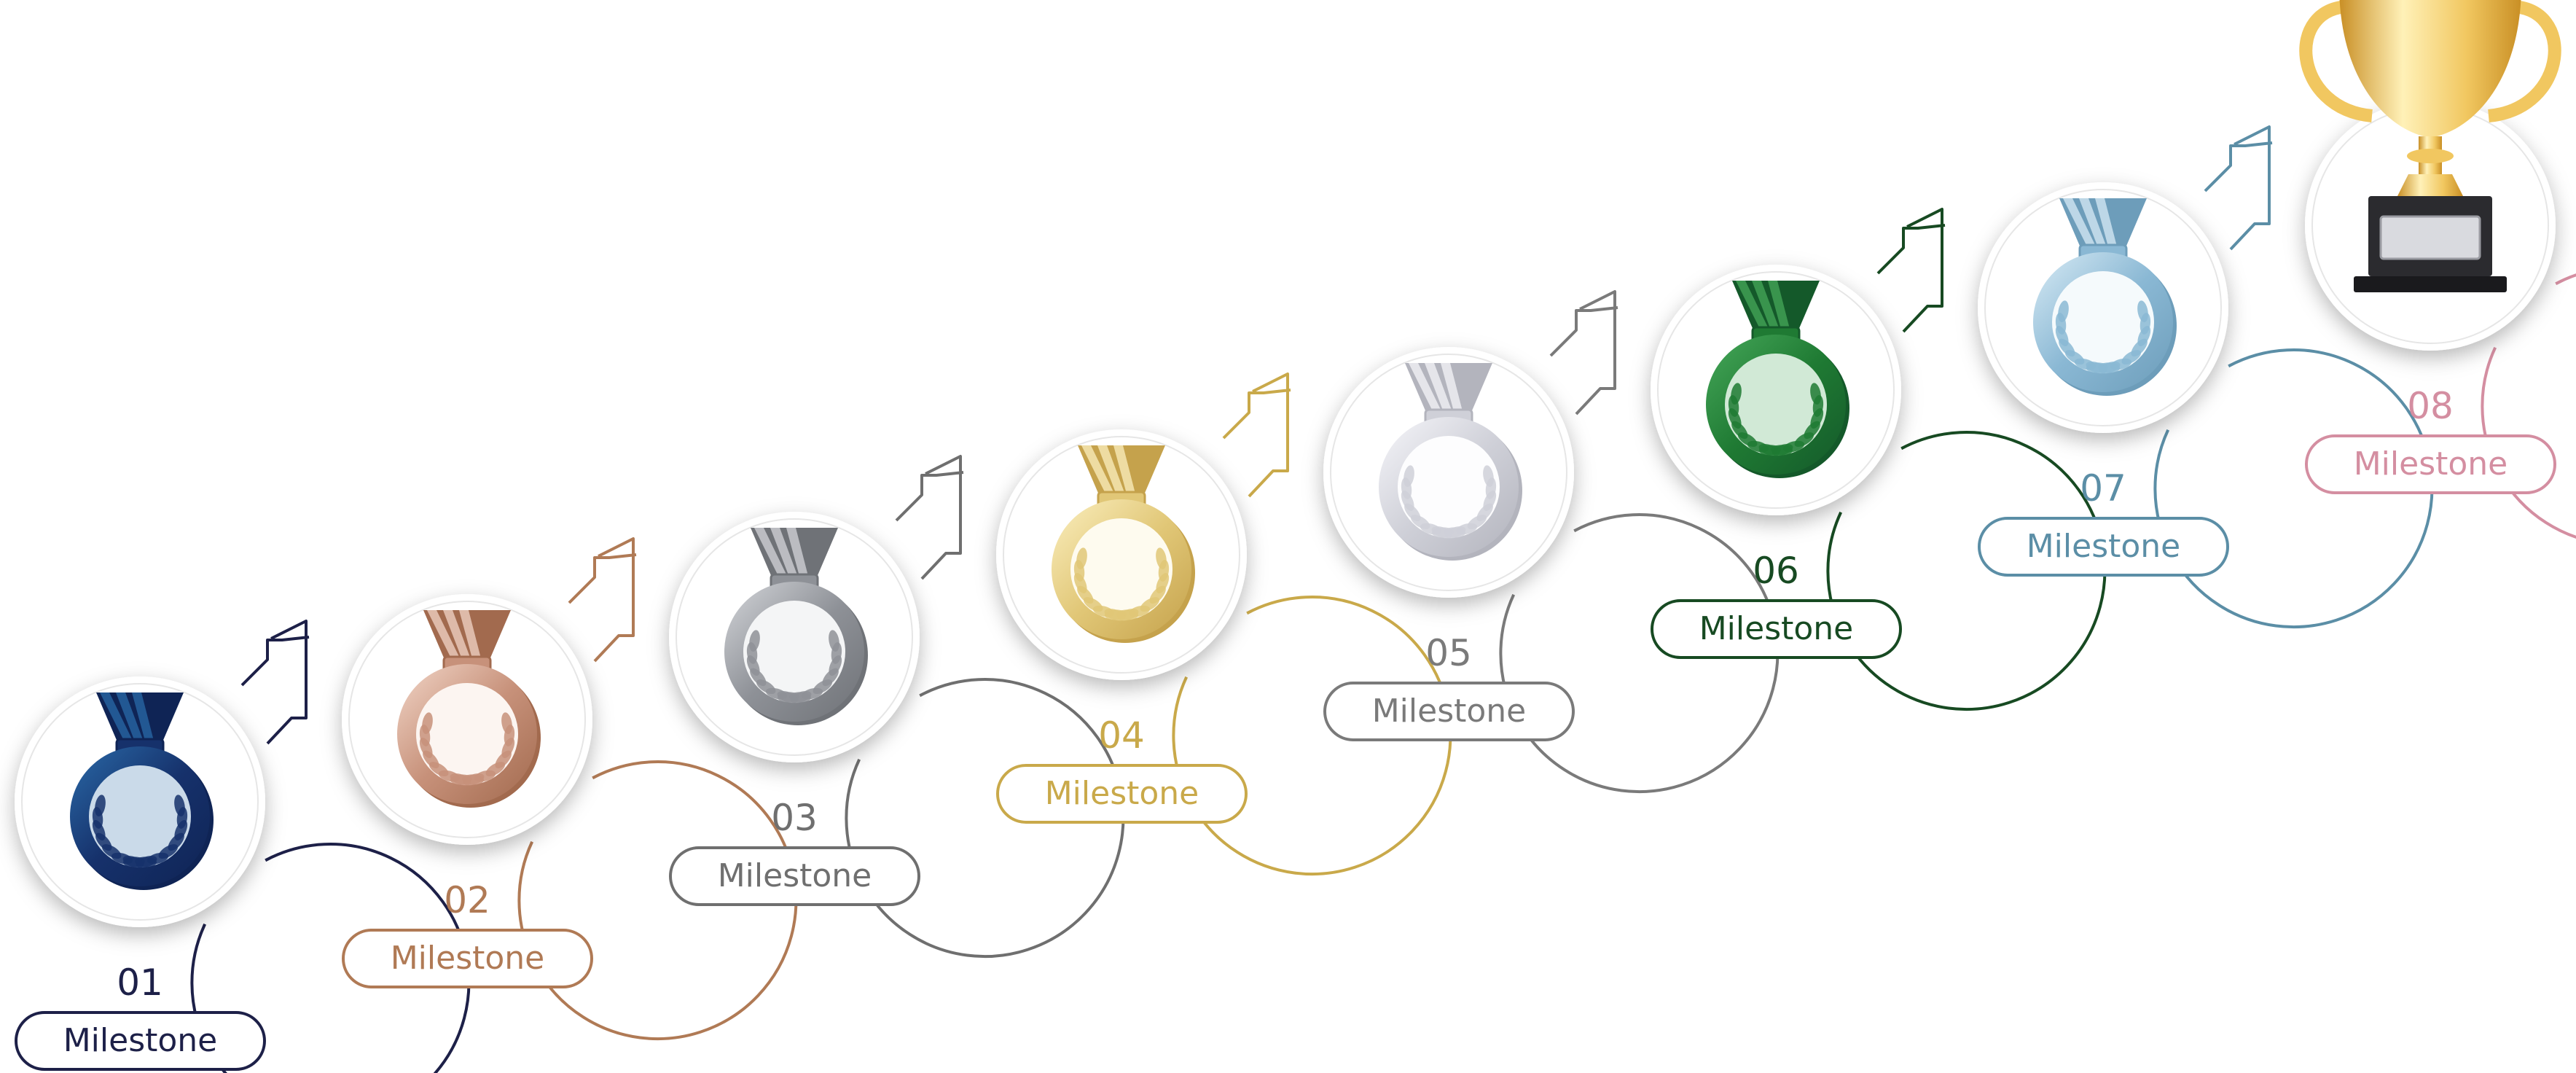  What do you see at coordinates (1776, 571) in the screenshot?
I see `milestone-number: 06` at bounding box center [1776, 571].